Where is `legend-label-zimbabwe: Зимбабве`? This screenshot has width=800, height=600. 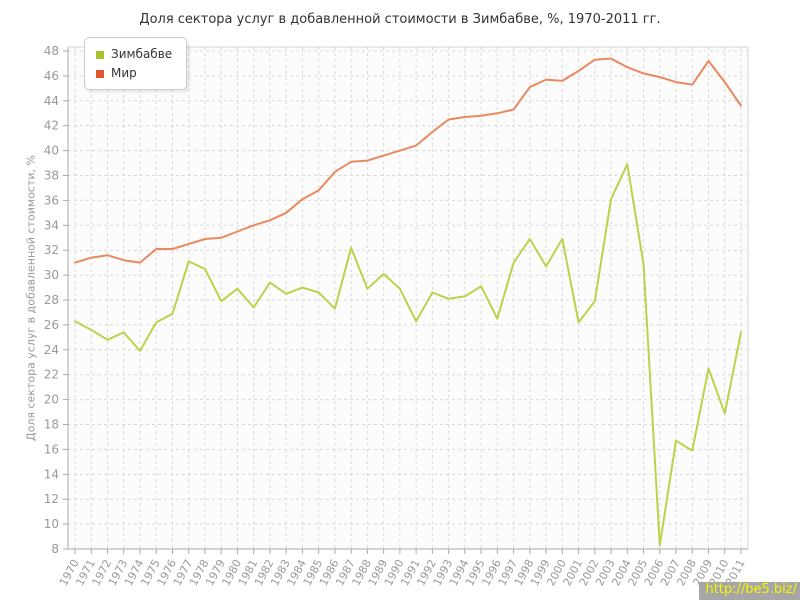
legend-label-zimbabwe: Зимбабве is located at coordinates (142, 54).